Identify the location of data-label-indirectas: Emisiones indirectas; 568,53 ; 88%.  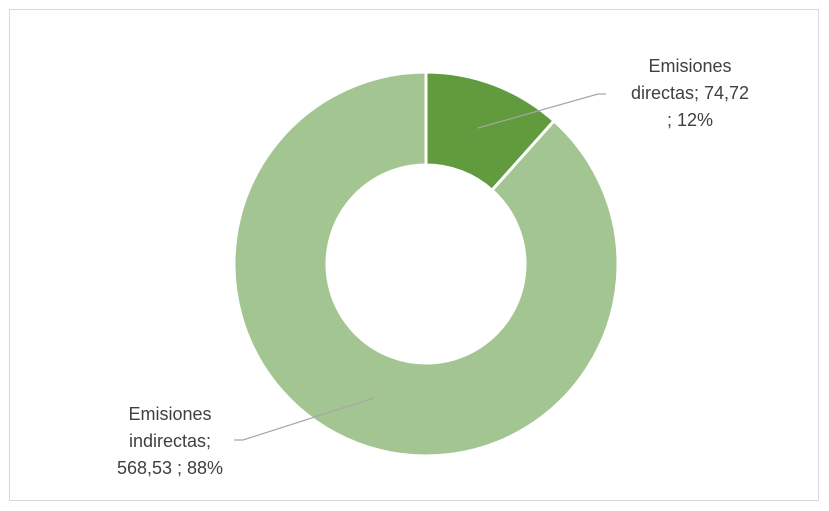
(170, 441).